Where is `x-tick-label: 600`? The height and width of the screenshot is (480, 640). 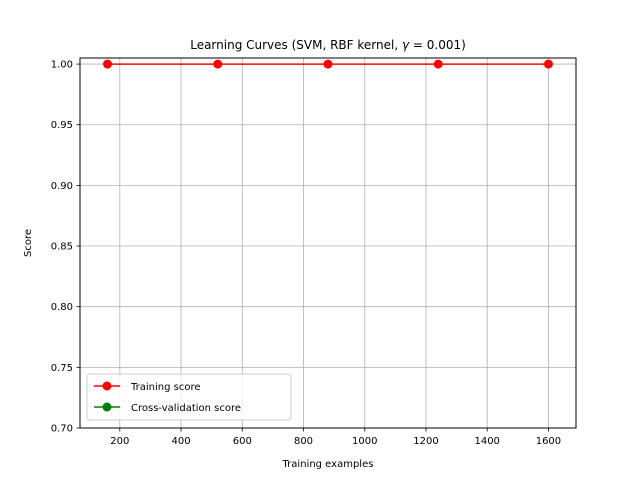 x-tick-label: 600 is located at coordinates (242, 441).